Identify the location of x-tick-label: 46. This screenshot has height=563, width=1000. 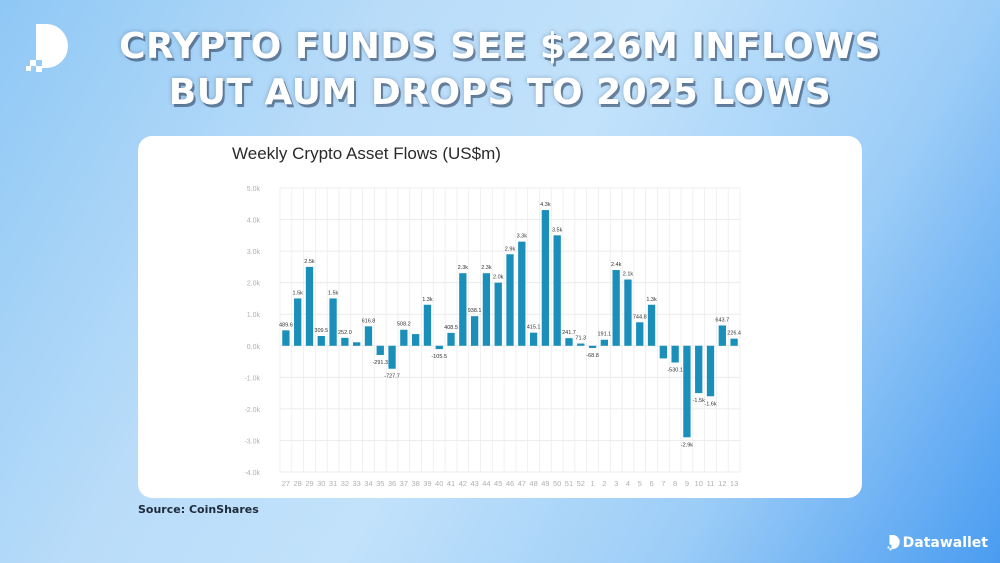
(510, 483).